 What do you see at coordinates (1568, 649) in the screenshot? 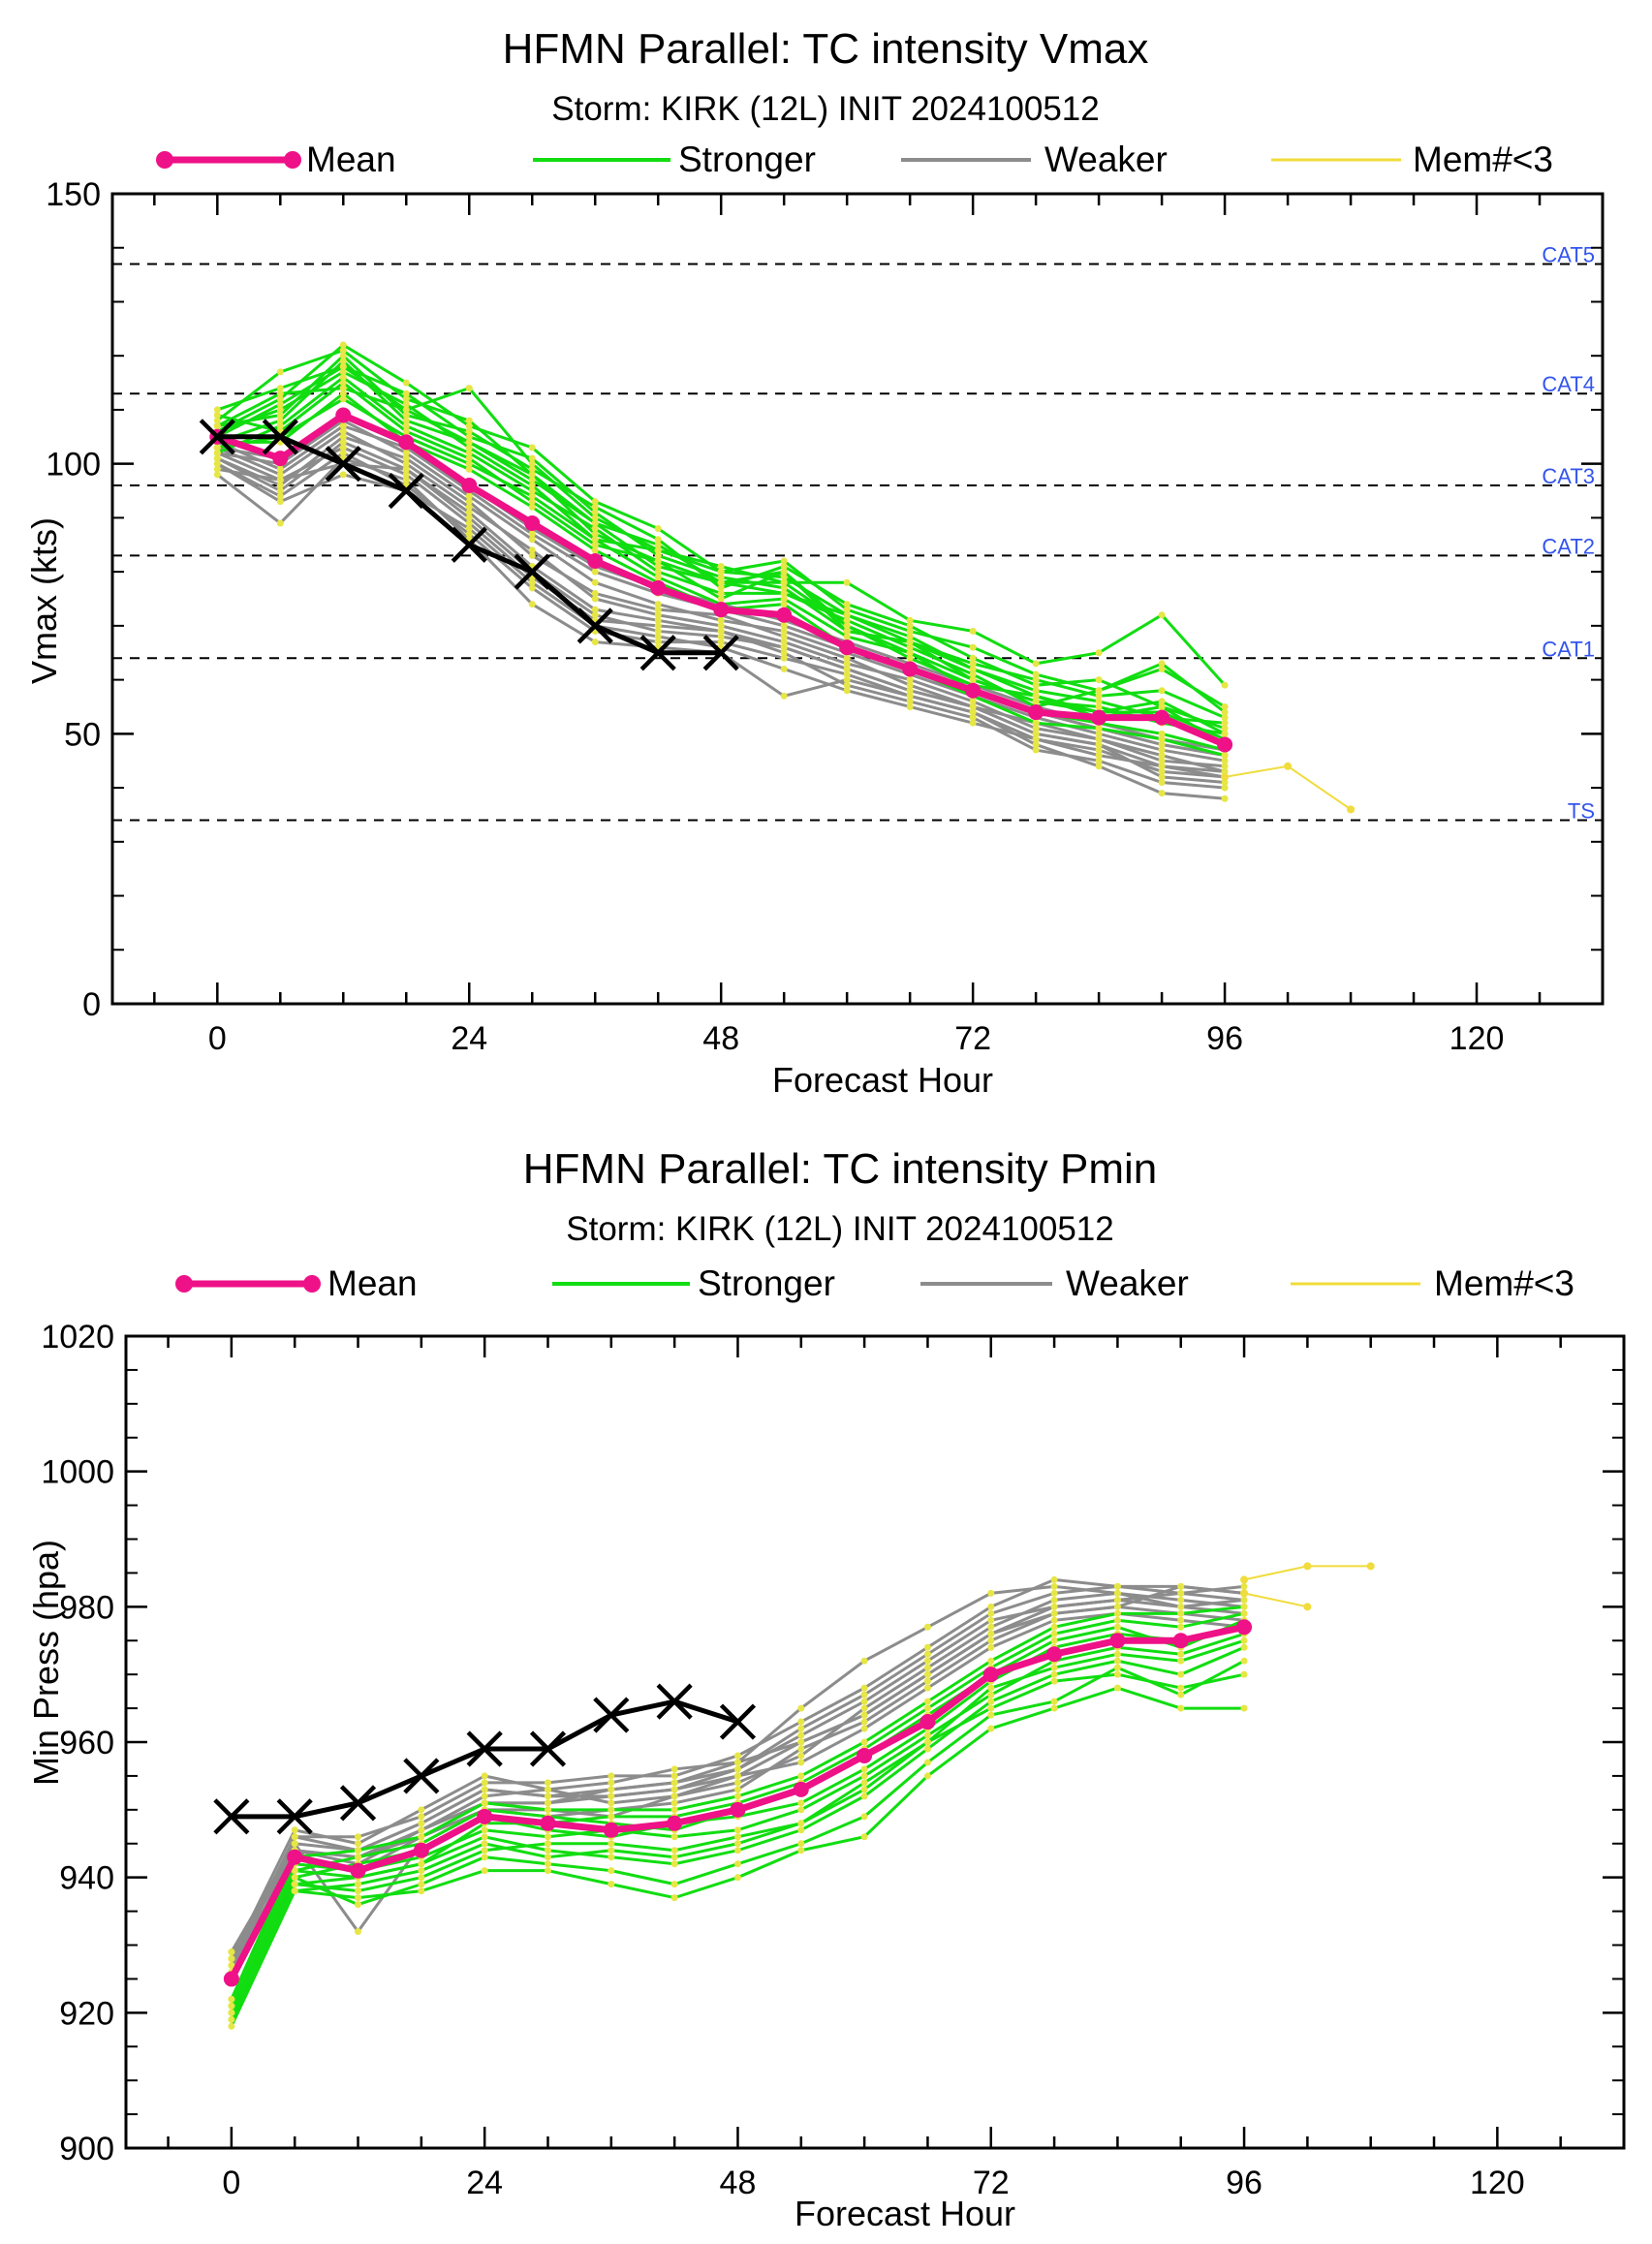
I see `reference-line-label: CAT1` at bounding box center [1568, 649].